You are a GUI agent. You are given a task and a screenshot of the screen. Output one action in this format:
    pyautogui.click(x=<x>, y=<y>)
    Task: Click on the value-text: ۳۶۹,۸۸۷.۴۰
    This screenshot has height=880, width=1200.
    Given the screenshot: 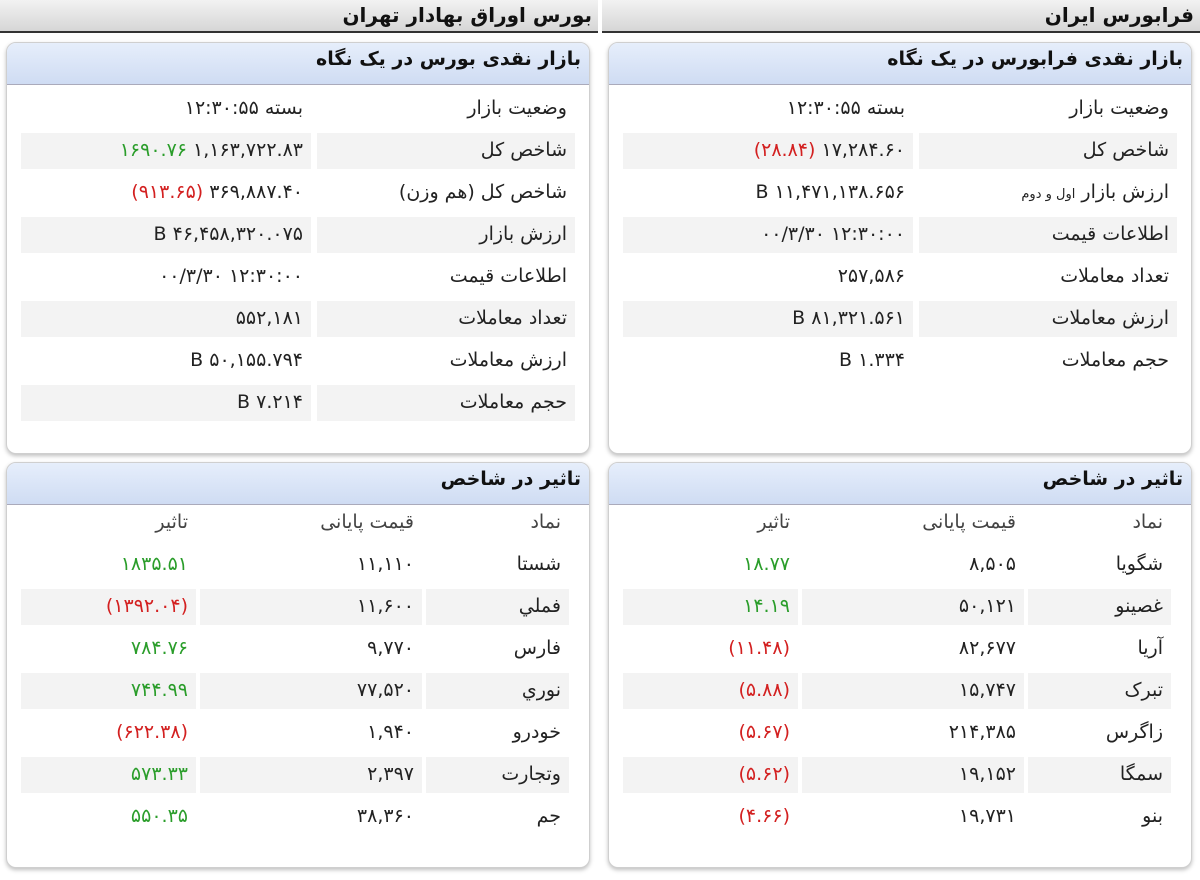 What is the action you would take?
    pyautogui.click(x=256, y=192)
    